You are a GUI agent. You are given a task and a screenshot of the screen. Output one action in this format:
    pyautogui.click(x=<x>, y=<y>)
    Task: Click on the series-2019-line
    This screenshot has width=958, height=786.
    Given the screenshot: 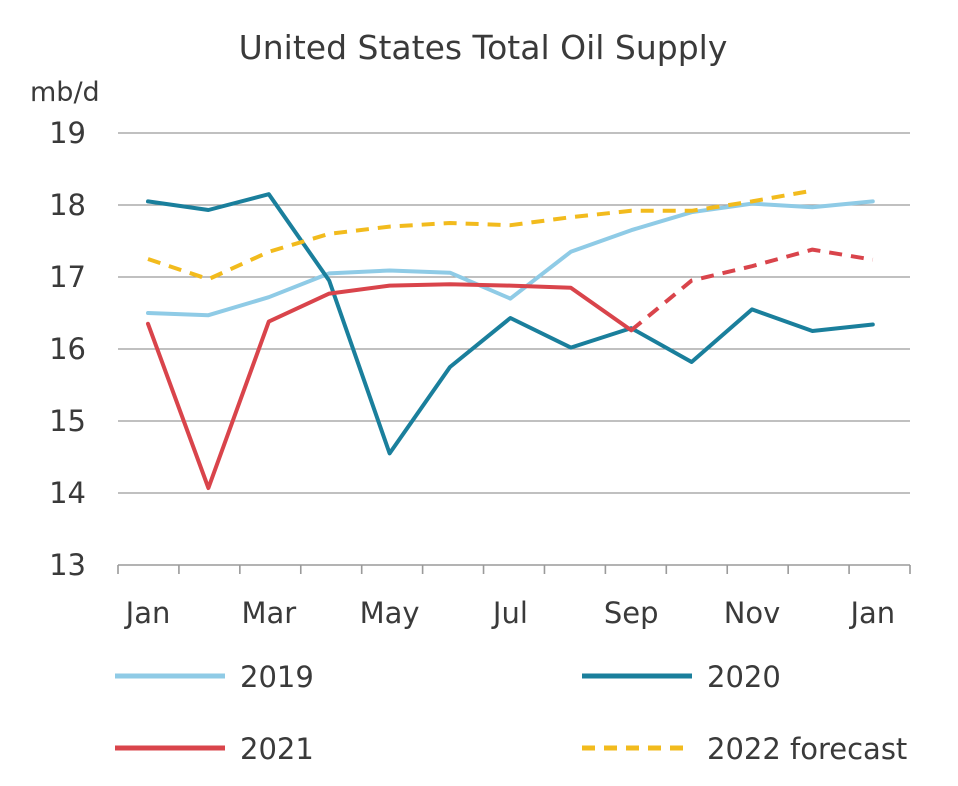 What is the action you would take?
    pyautogui.click(x=510, y=258)
    